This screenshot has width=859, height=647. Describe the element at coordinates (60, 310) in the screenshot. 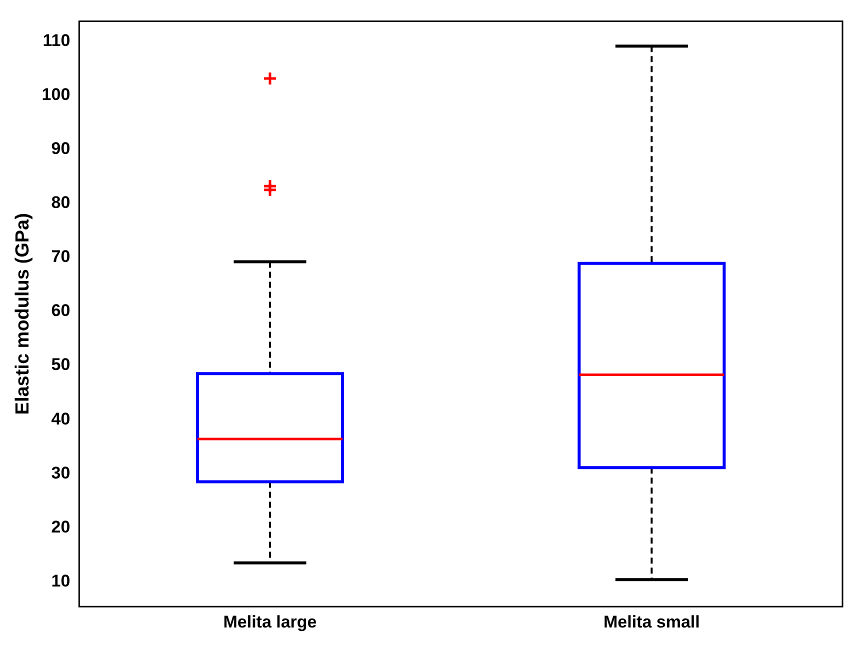

I see `y-tick-label: 60` at that location.